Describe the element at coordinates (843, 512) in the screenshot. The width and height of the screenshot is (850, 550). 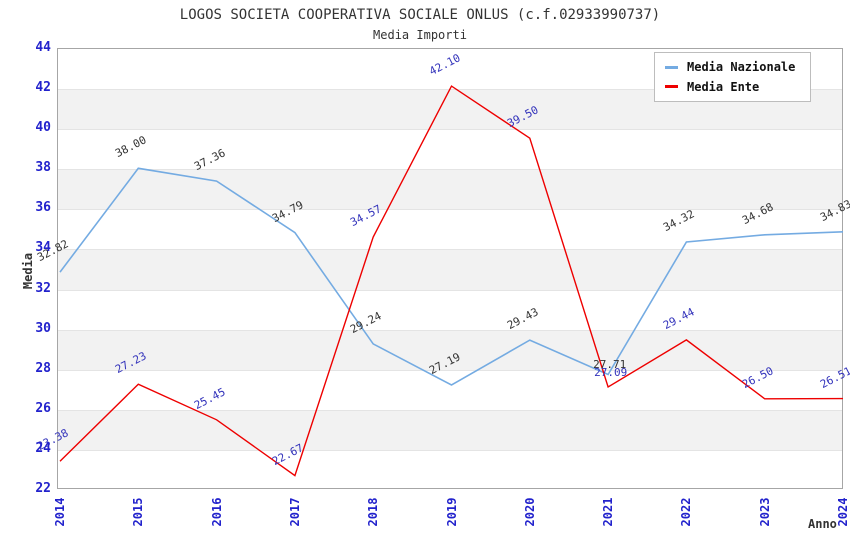
I see `x-axis-tick-label: 2024` at that location.